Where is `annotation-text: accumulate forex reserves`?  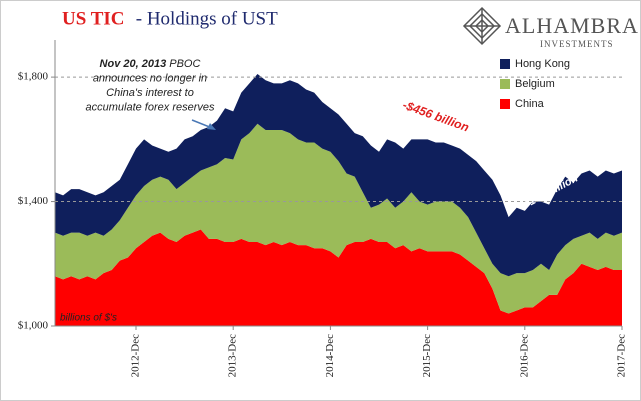
annotation-text: accumulate forex reserves is located at coordinates (150, 107).